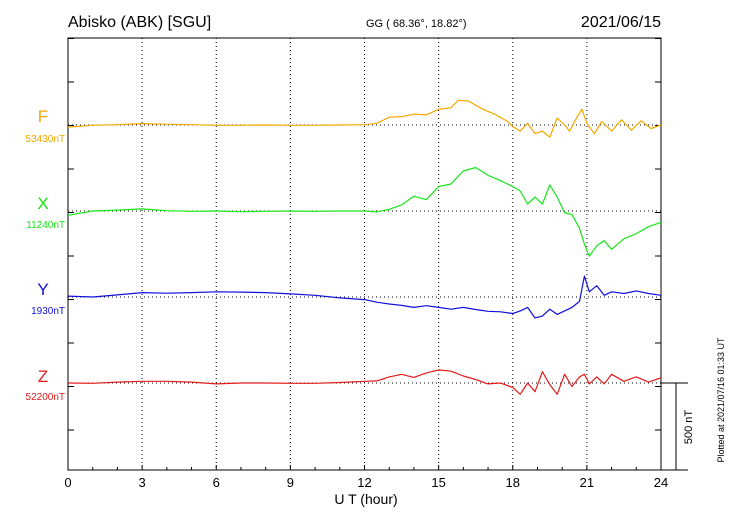  Describe the element at coordinates (689, 427) in the screenshot. I see `scale-bar-label: 500 nT` at that location.